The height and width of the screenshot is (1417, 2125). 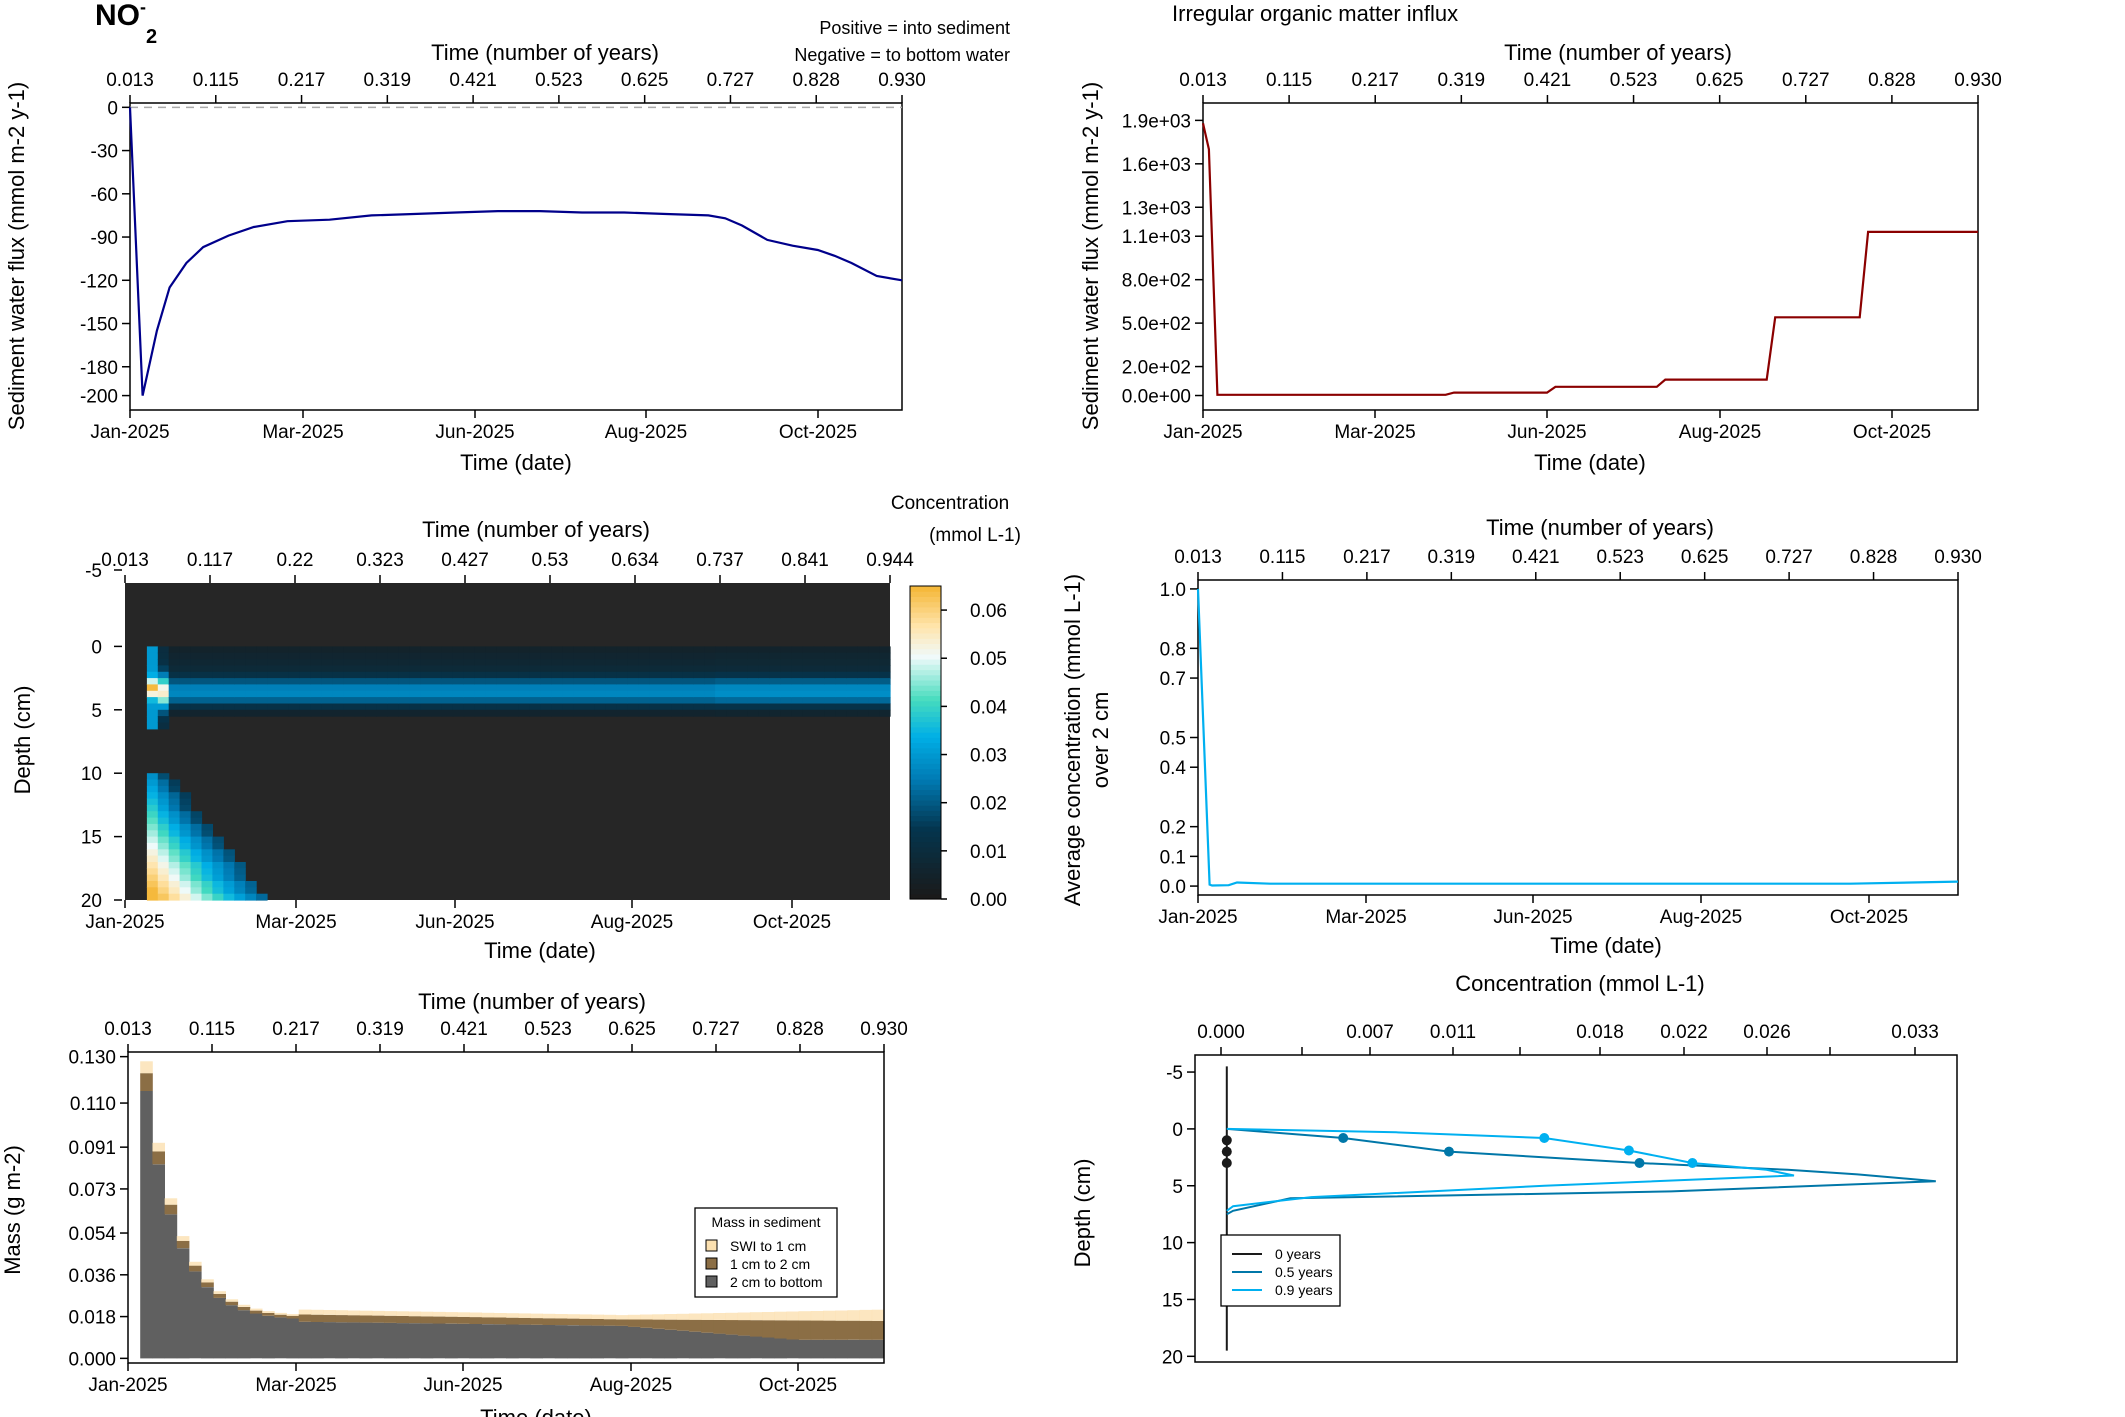 I want to click on top-tick-label: 0.625, so click(x=1705, y=557).